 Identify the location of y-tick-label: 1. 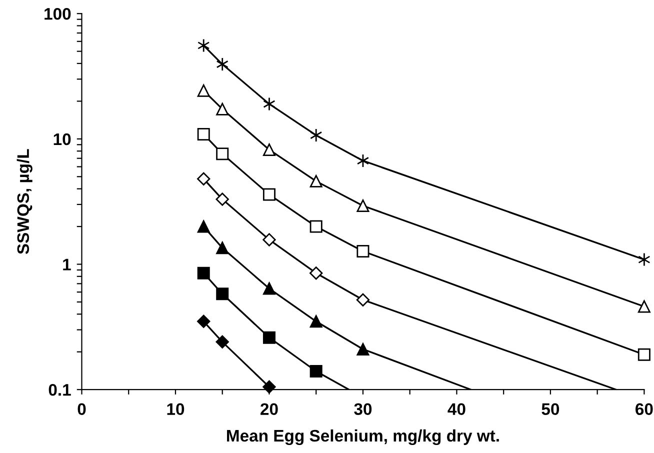
(67, 264).